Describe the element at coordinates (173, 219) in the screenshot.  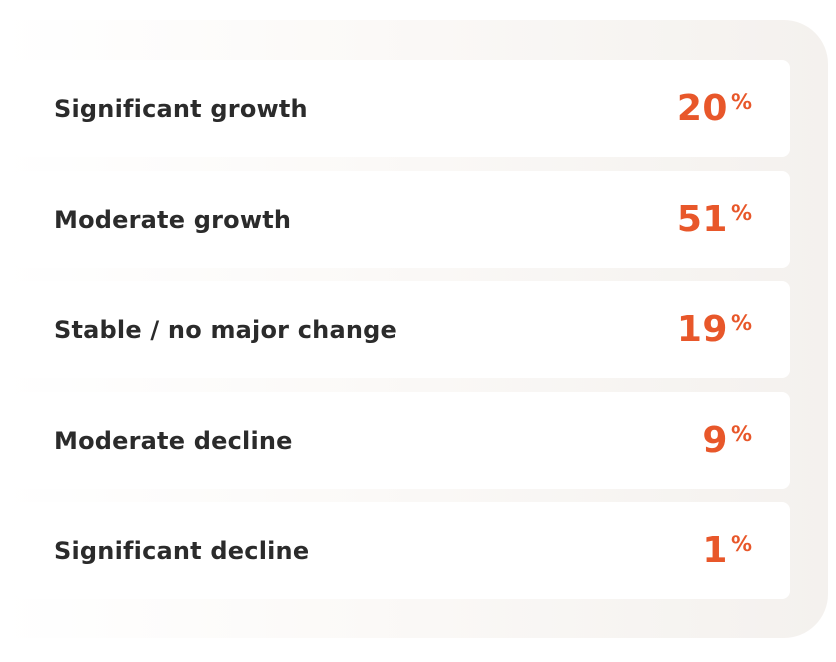
I see `row-label: Moderate growth` at that location.